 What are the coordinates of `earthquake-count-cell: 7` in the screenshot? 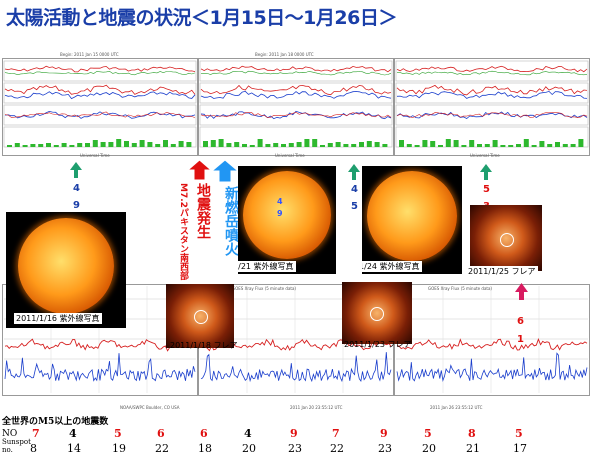 It's located at (336, 433).